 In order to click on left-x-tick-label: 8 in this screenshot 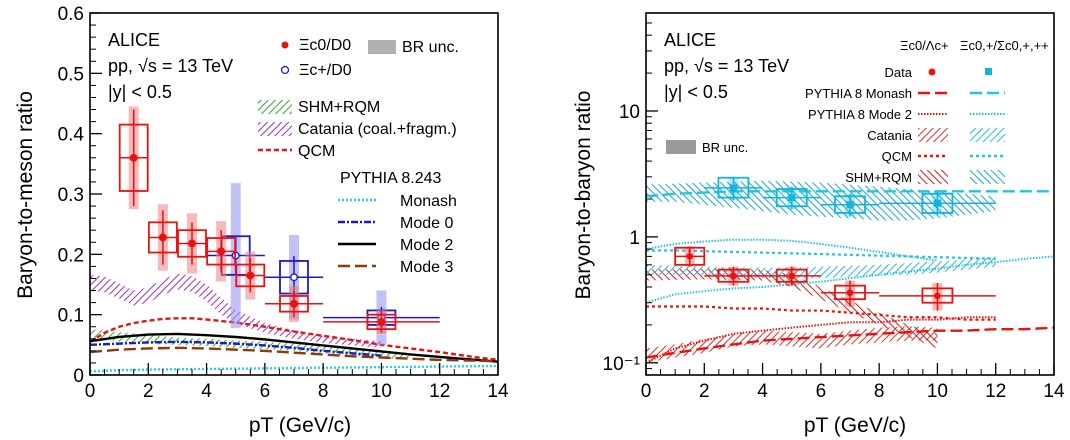, I will do `click(323, 391)`.